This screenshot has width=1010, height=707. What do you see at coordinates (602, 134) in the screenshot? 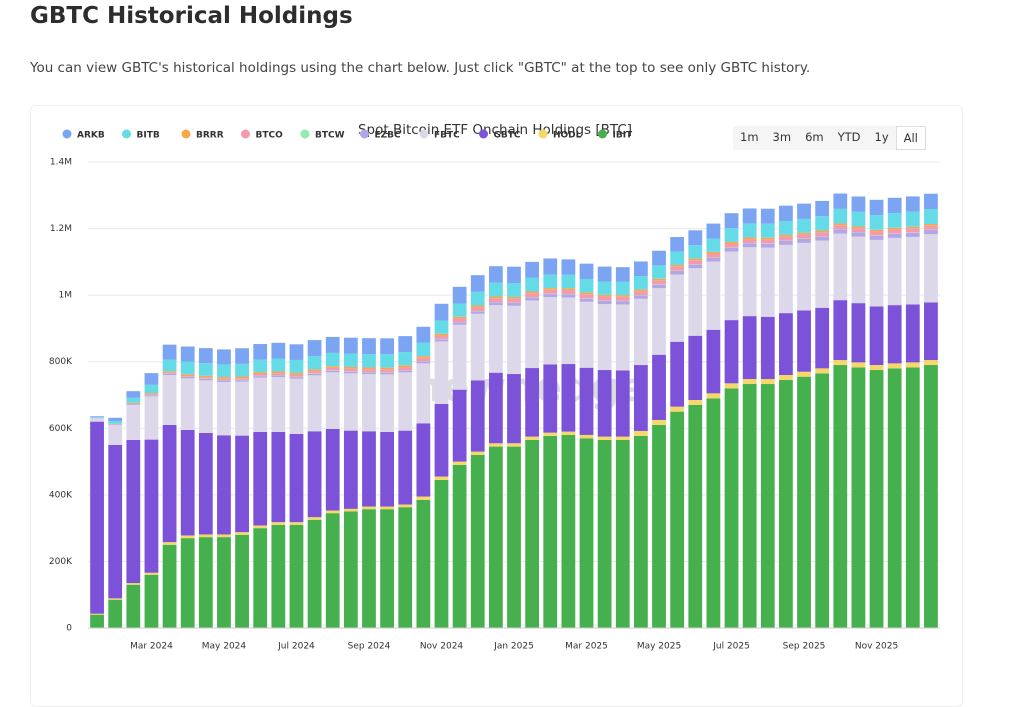
I see `legend-marker` at bounding box center [602, 134].